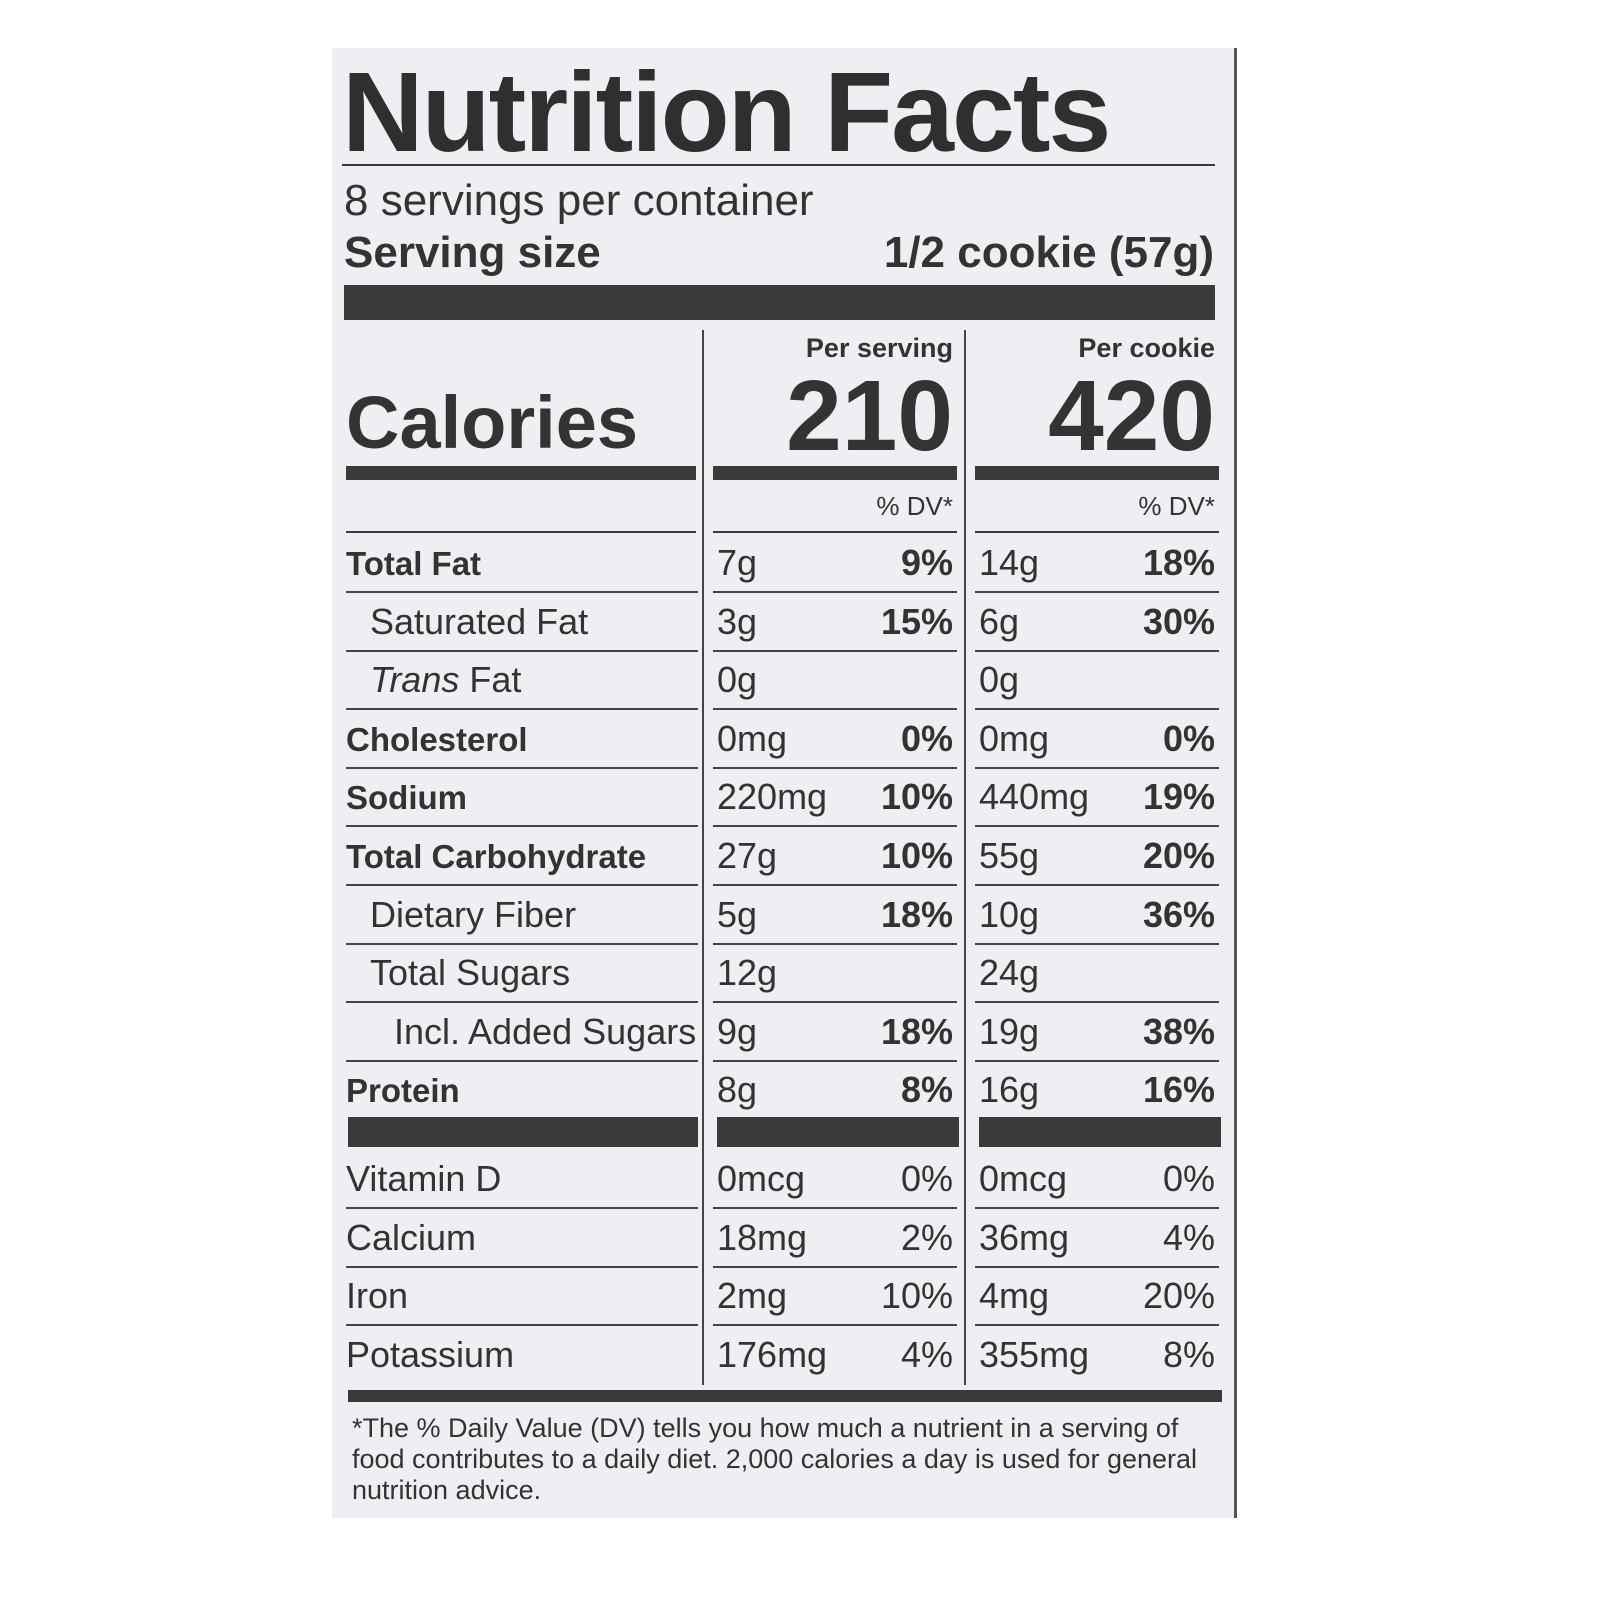 The height and width of the screenshot is (1600, 1600). What do you see at coordinates (835, 1239) in the screenshot?
I see `per-serving-cell: 18mg 2%` at bounding box center [835, 1239].